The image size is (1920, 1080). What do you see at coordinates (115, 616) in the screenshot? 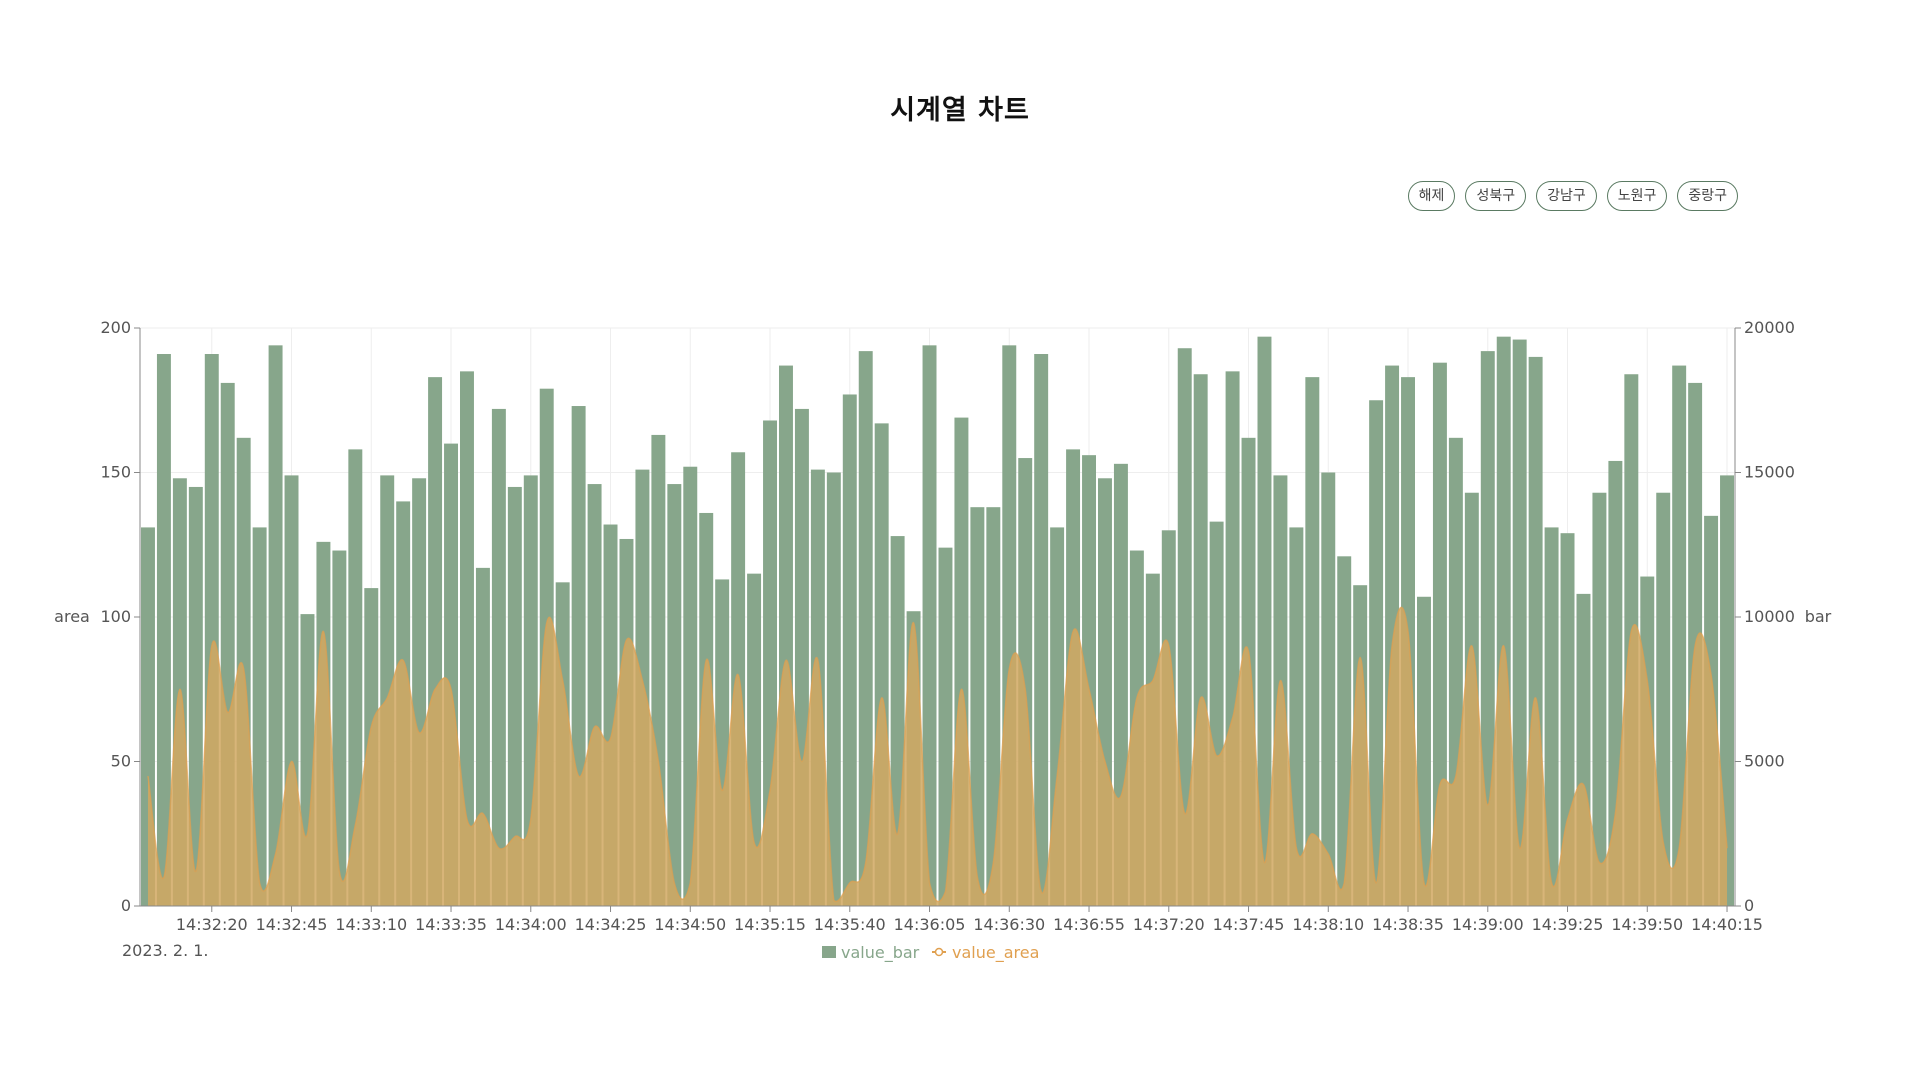
I see `y-left-tick-label: 100` at bounding box center [115, 616].